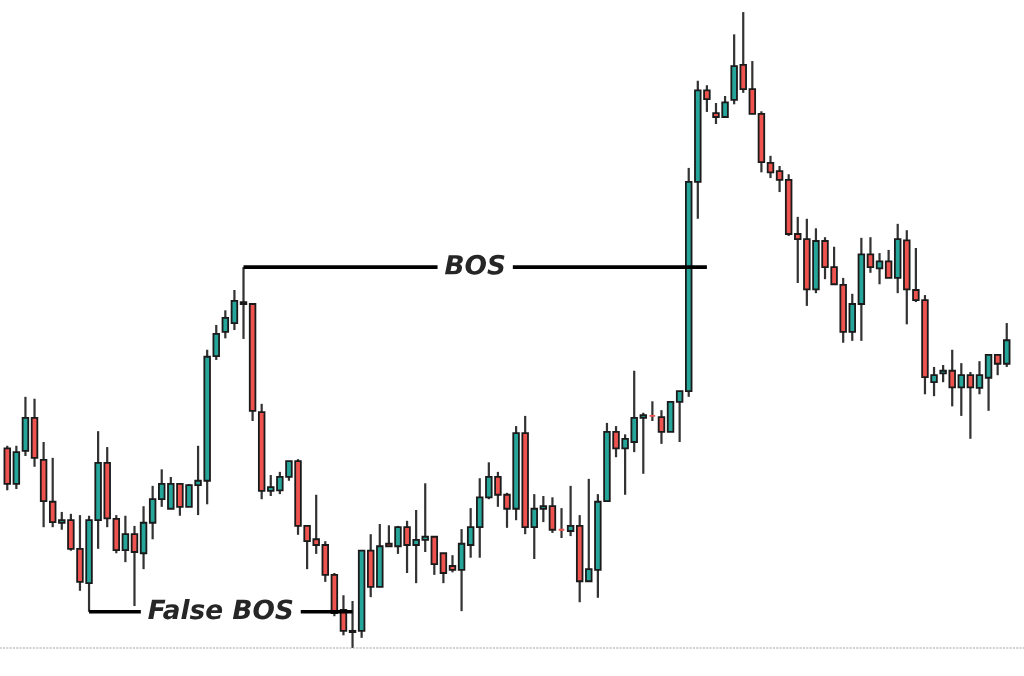  Describe the element at coordinates (474, 264) in the screenshot. I see `ref-line-label: BOS` at that location.